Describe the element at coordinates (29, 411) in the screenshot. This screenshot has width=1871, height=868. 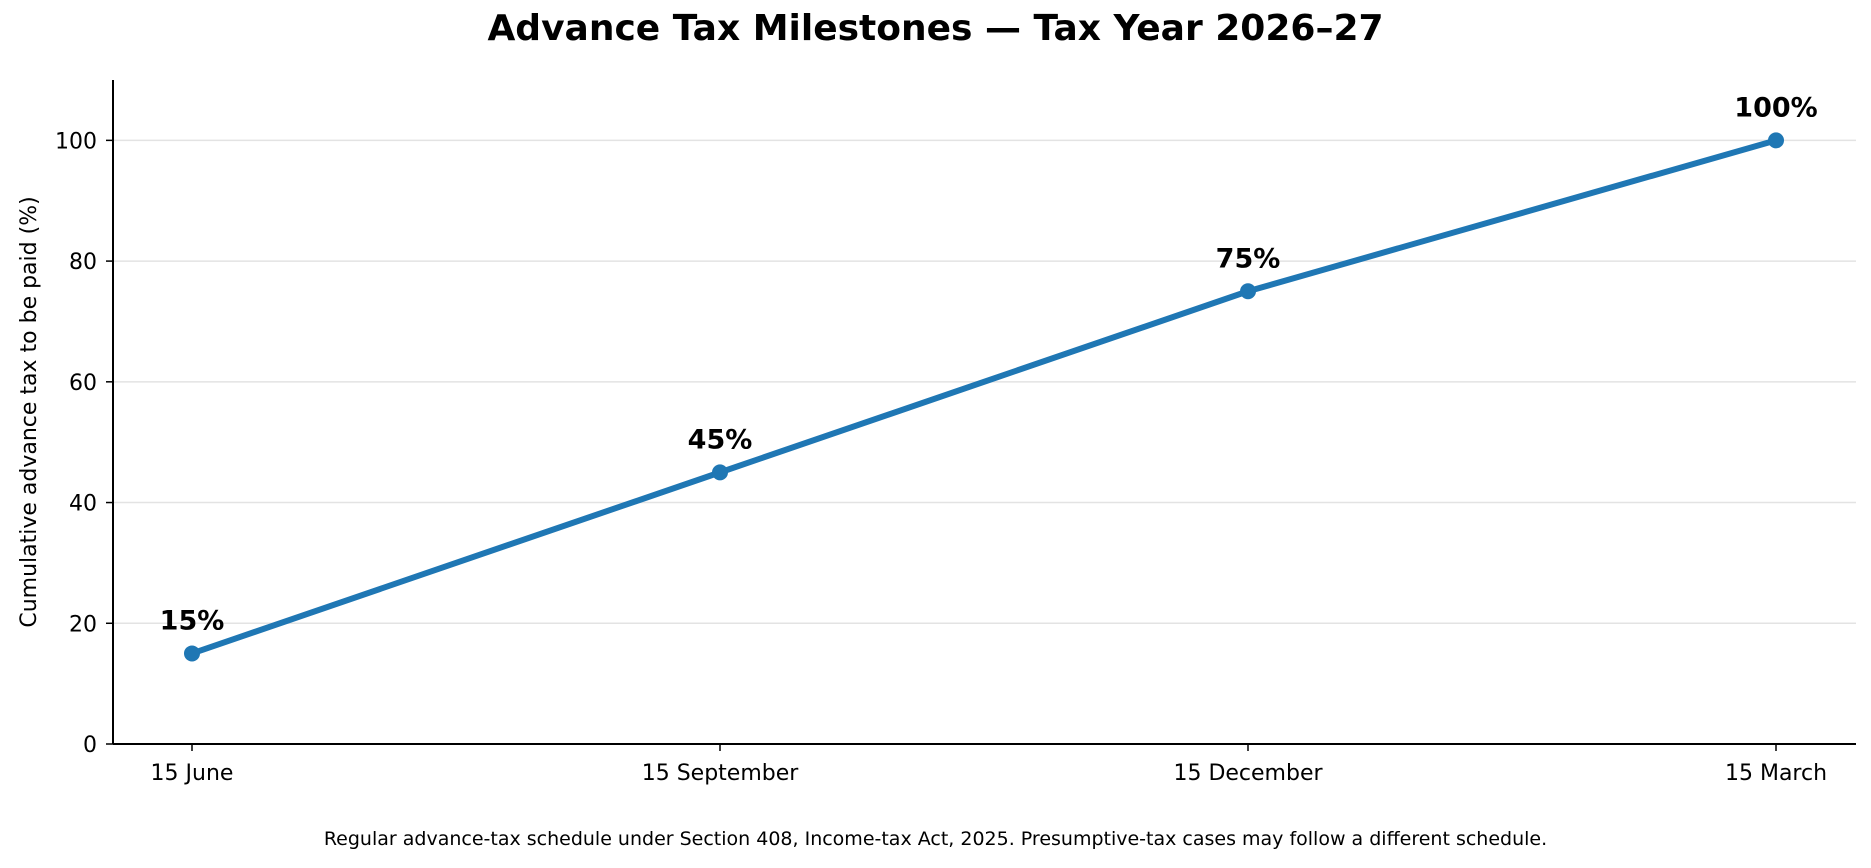
I see `y-axis-label: Cumulative advance tax to be paid (%)` at that location.